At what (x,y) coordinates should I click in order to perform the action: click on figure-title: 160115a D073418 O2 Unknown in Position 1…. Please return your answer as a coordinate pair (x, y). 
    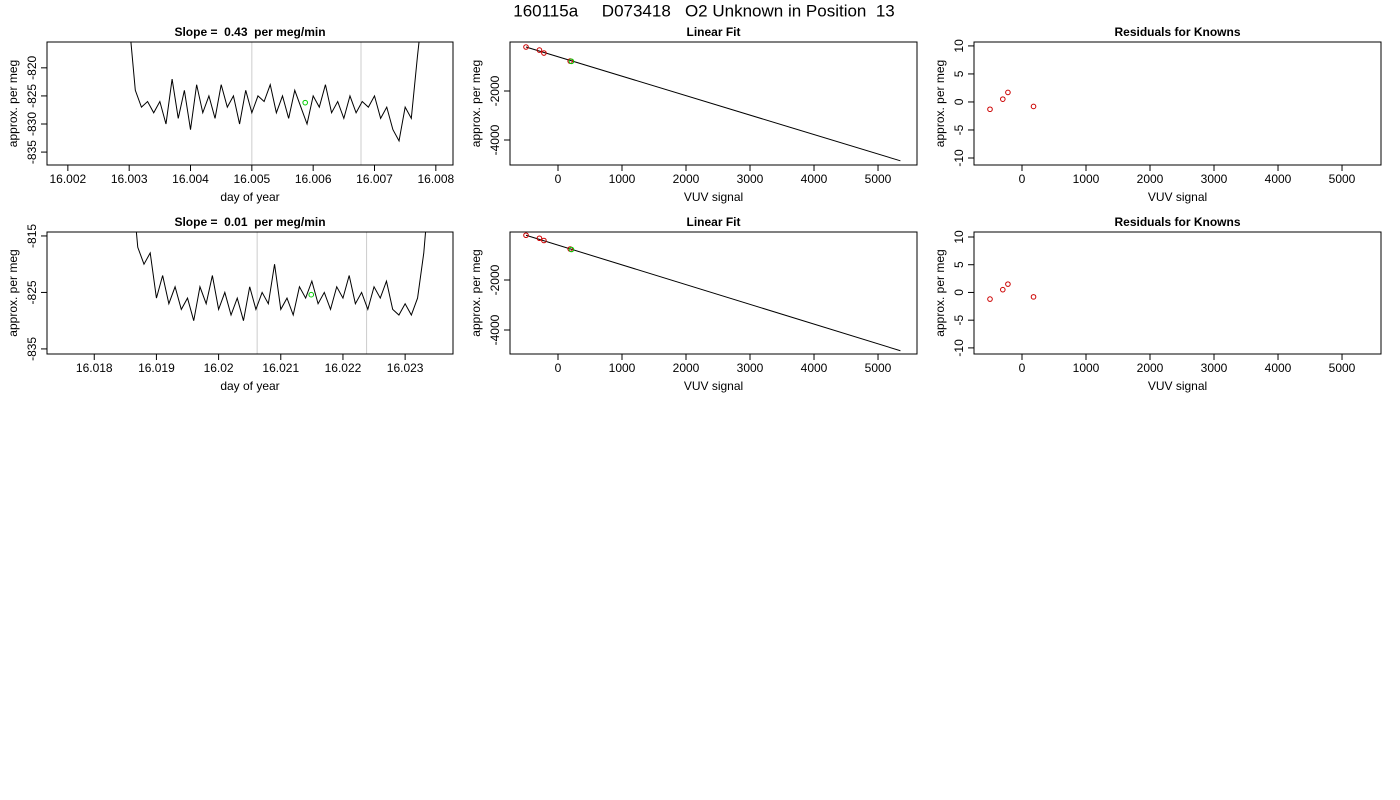
    Looking at the image, I should click on (704, 10).